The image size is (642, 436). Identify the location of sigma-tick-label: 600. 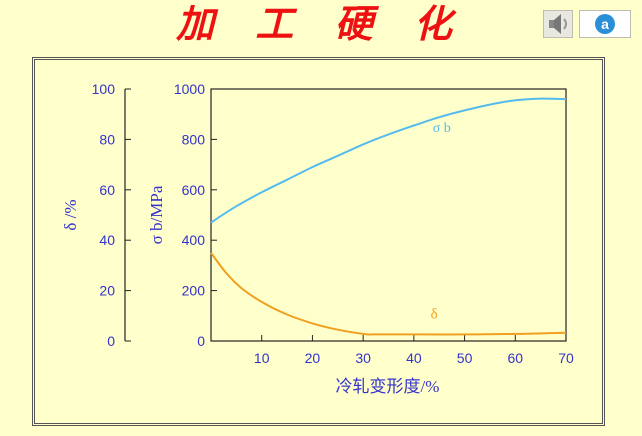
(194, 190).